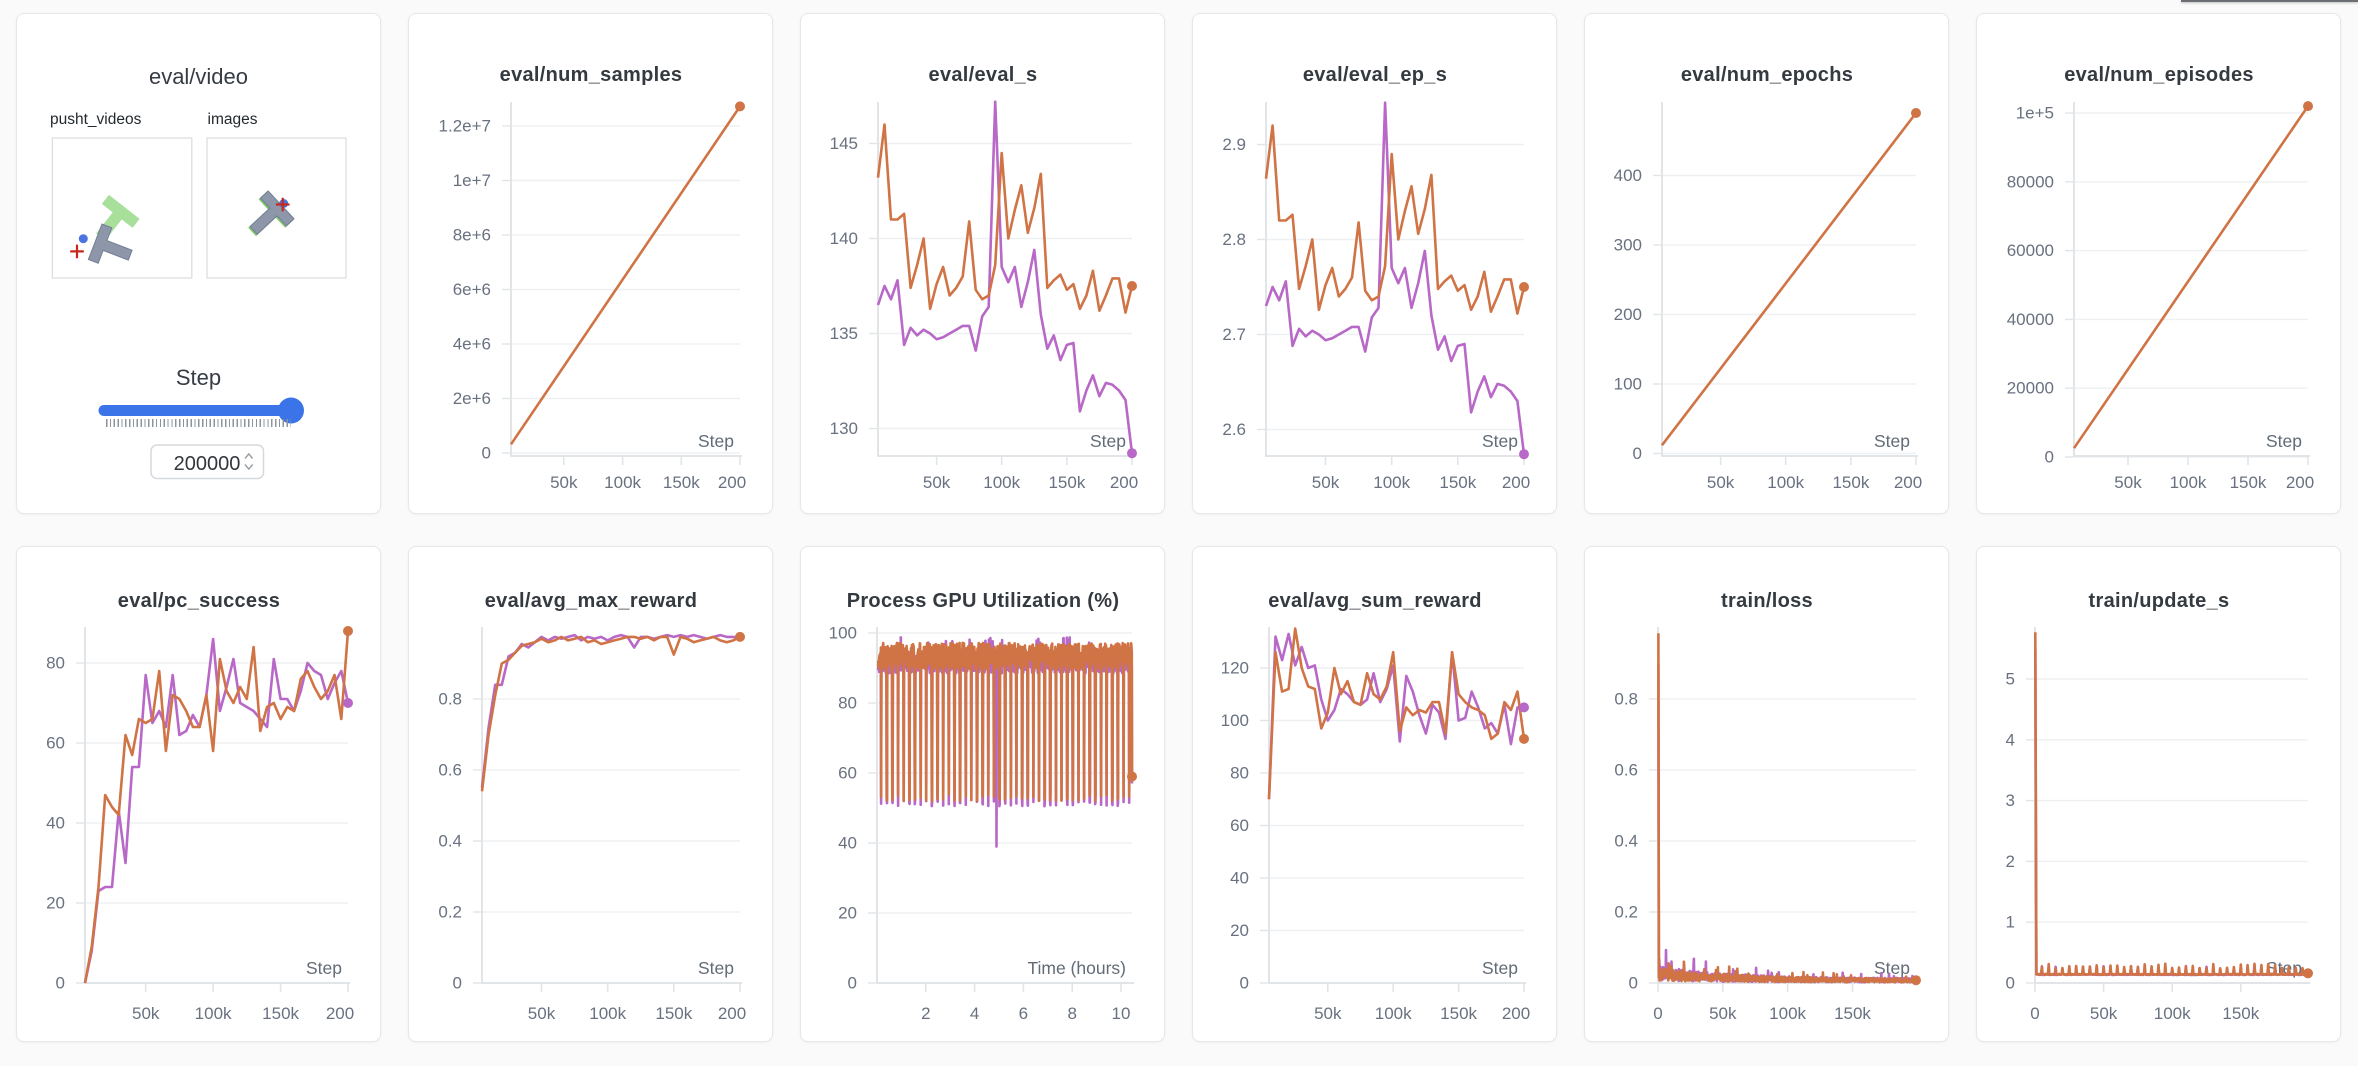 The width and height of the screenshot is (2358, 1066). Describe the element at coordinates (1071, 1013) in the screenshot. I see `svg-text: 8` at that location.